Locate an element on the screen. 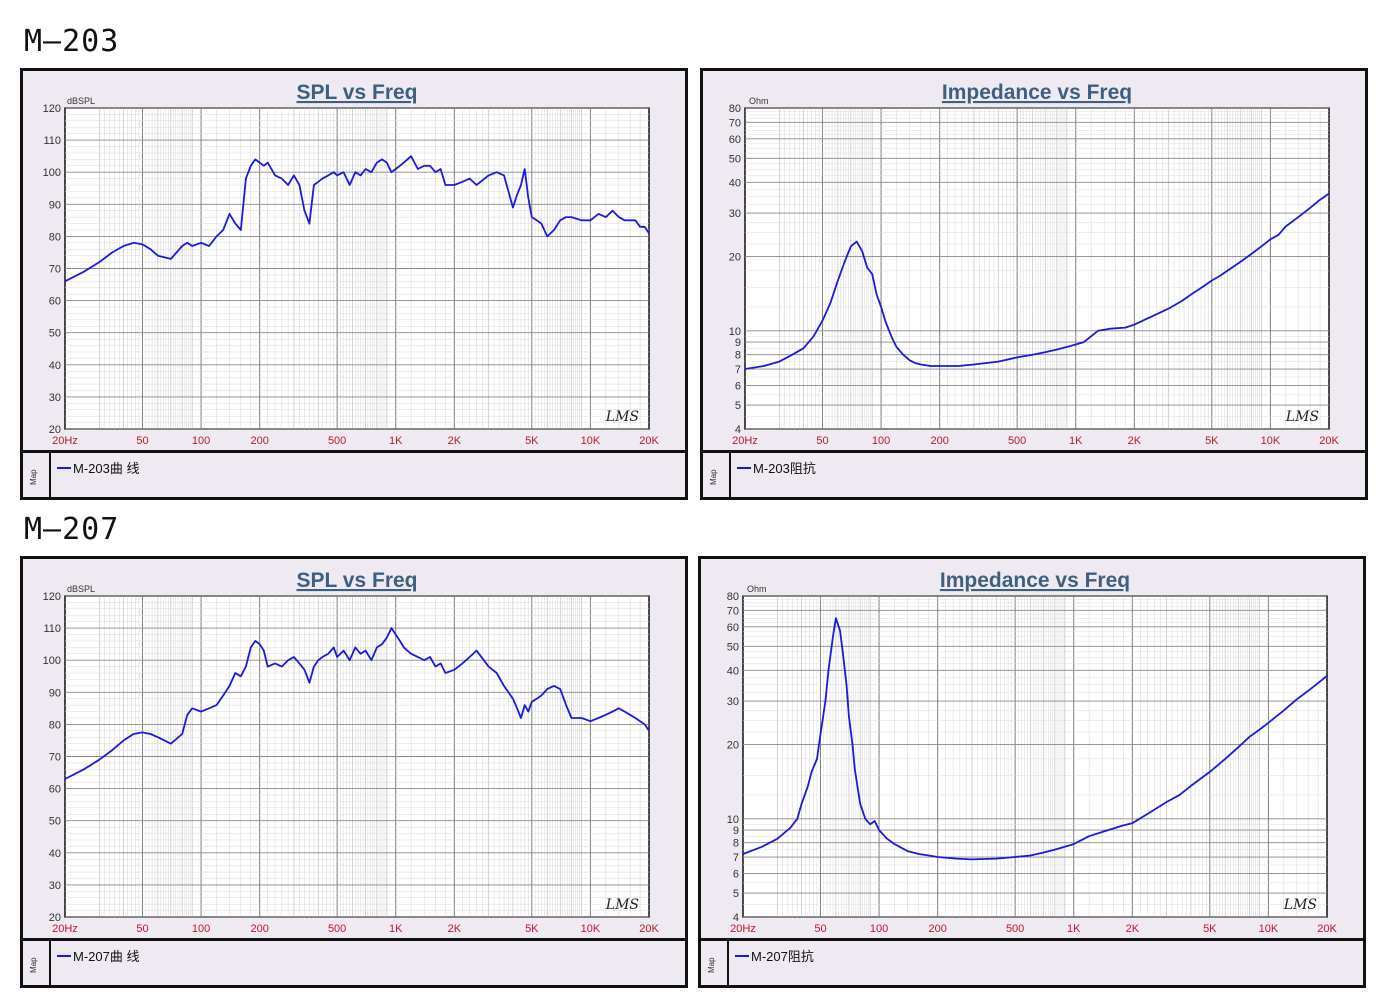 This screenshot has height=1000, width=1400. legend-box: Map M-207阻抗 is located at coordinates (1032, 961).